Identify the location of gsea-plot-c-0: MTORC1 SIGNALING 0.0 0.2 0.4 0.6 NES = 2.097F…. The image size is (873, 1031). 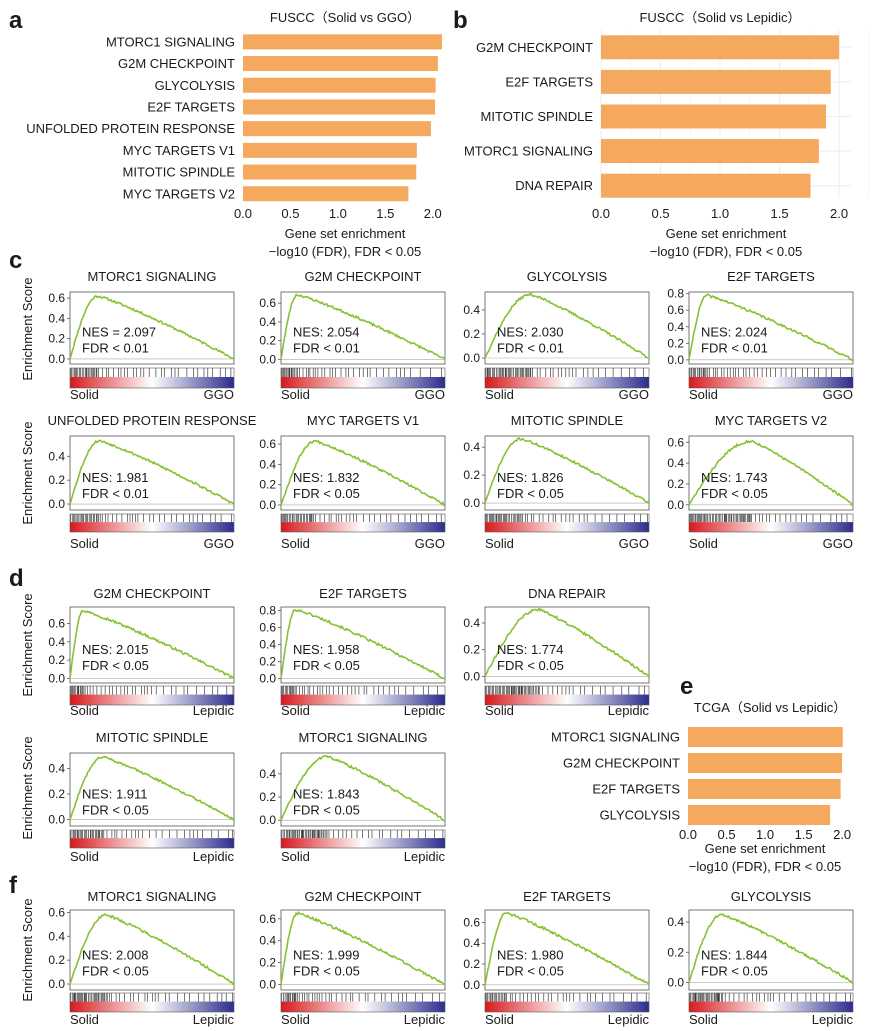
(127, 335).